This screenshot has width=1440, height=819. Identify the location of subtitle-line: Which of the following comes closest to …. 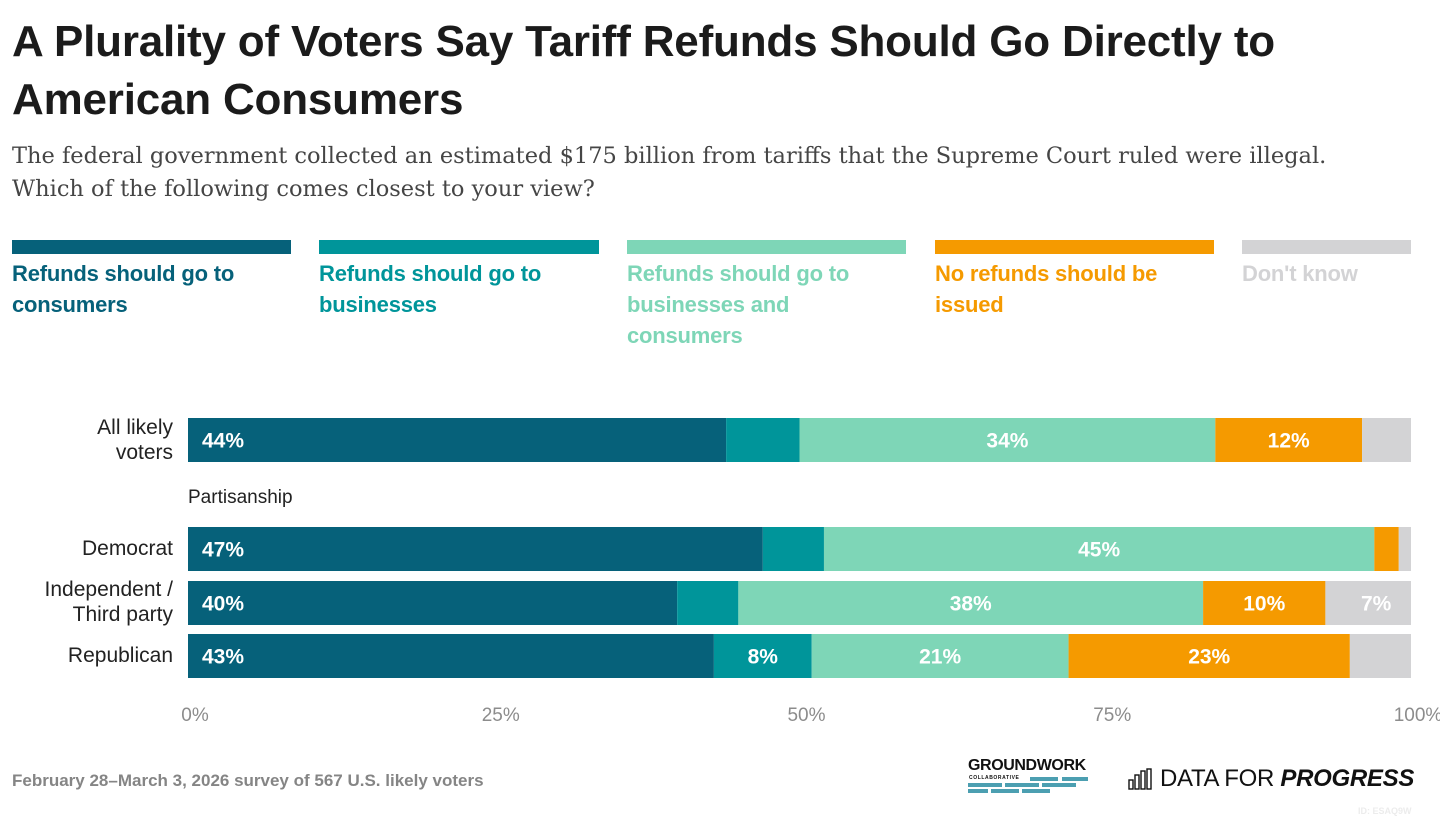
(303, 189).